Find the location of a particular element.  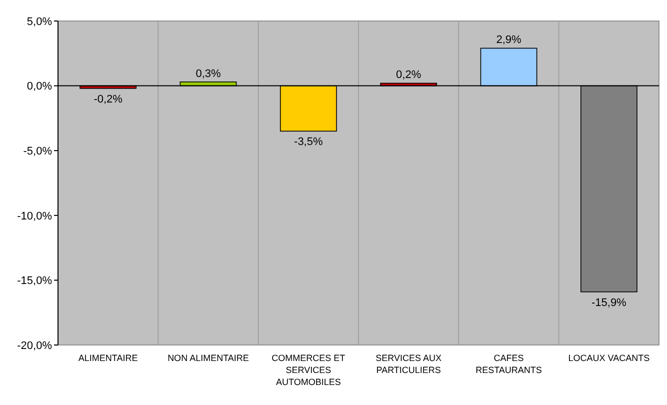

x-tick-label: SERVICES AUX PARTICULIERS is located at coordinates (409, 364).